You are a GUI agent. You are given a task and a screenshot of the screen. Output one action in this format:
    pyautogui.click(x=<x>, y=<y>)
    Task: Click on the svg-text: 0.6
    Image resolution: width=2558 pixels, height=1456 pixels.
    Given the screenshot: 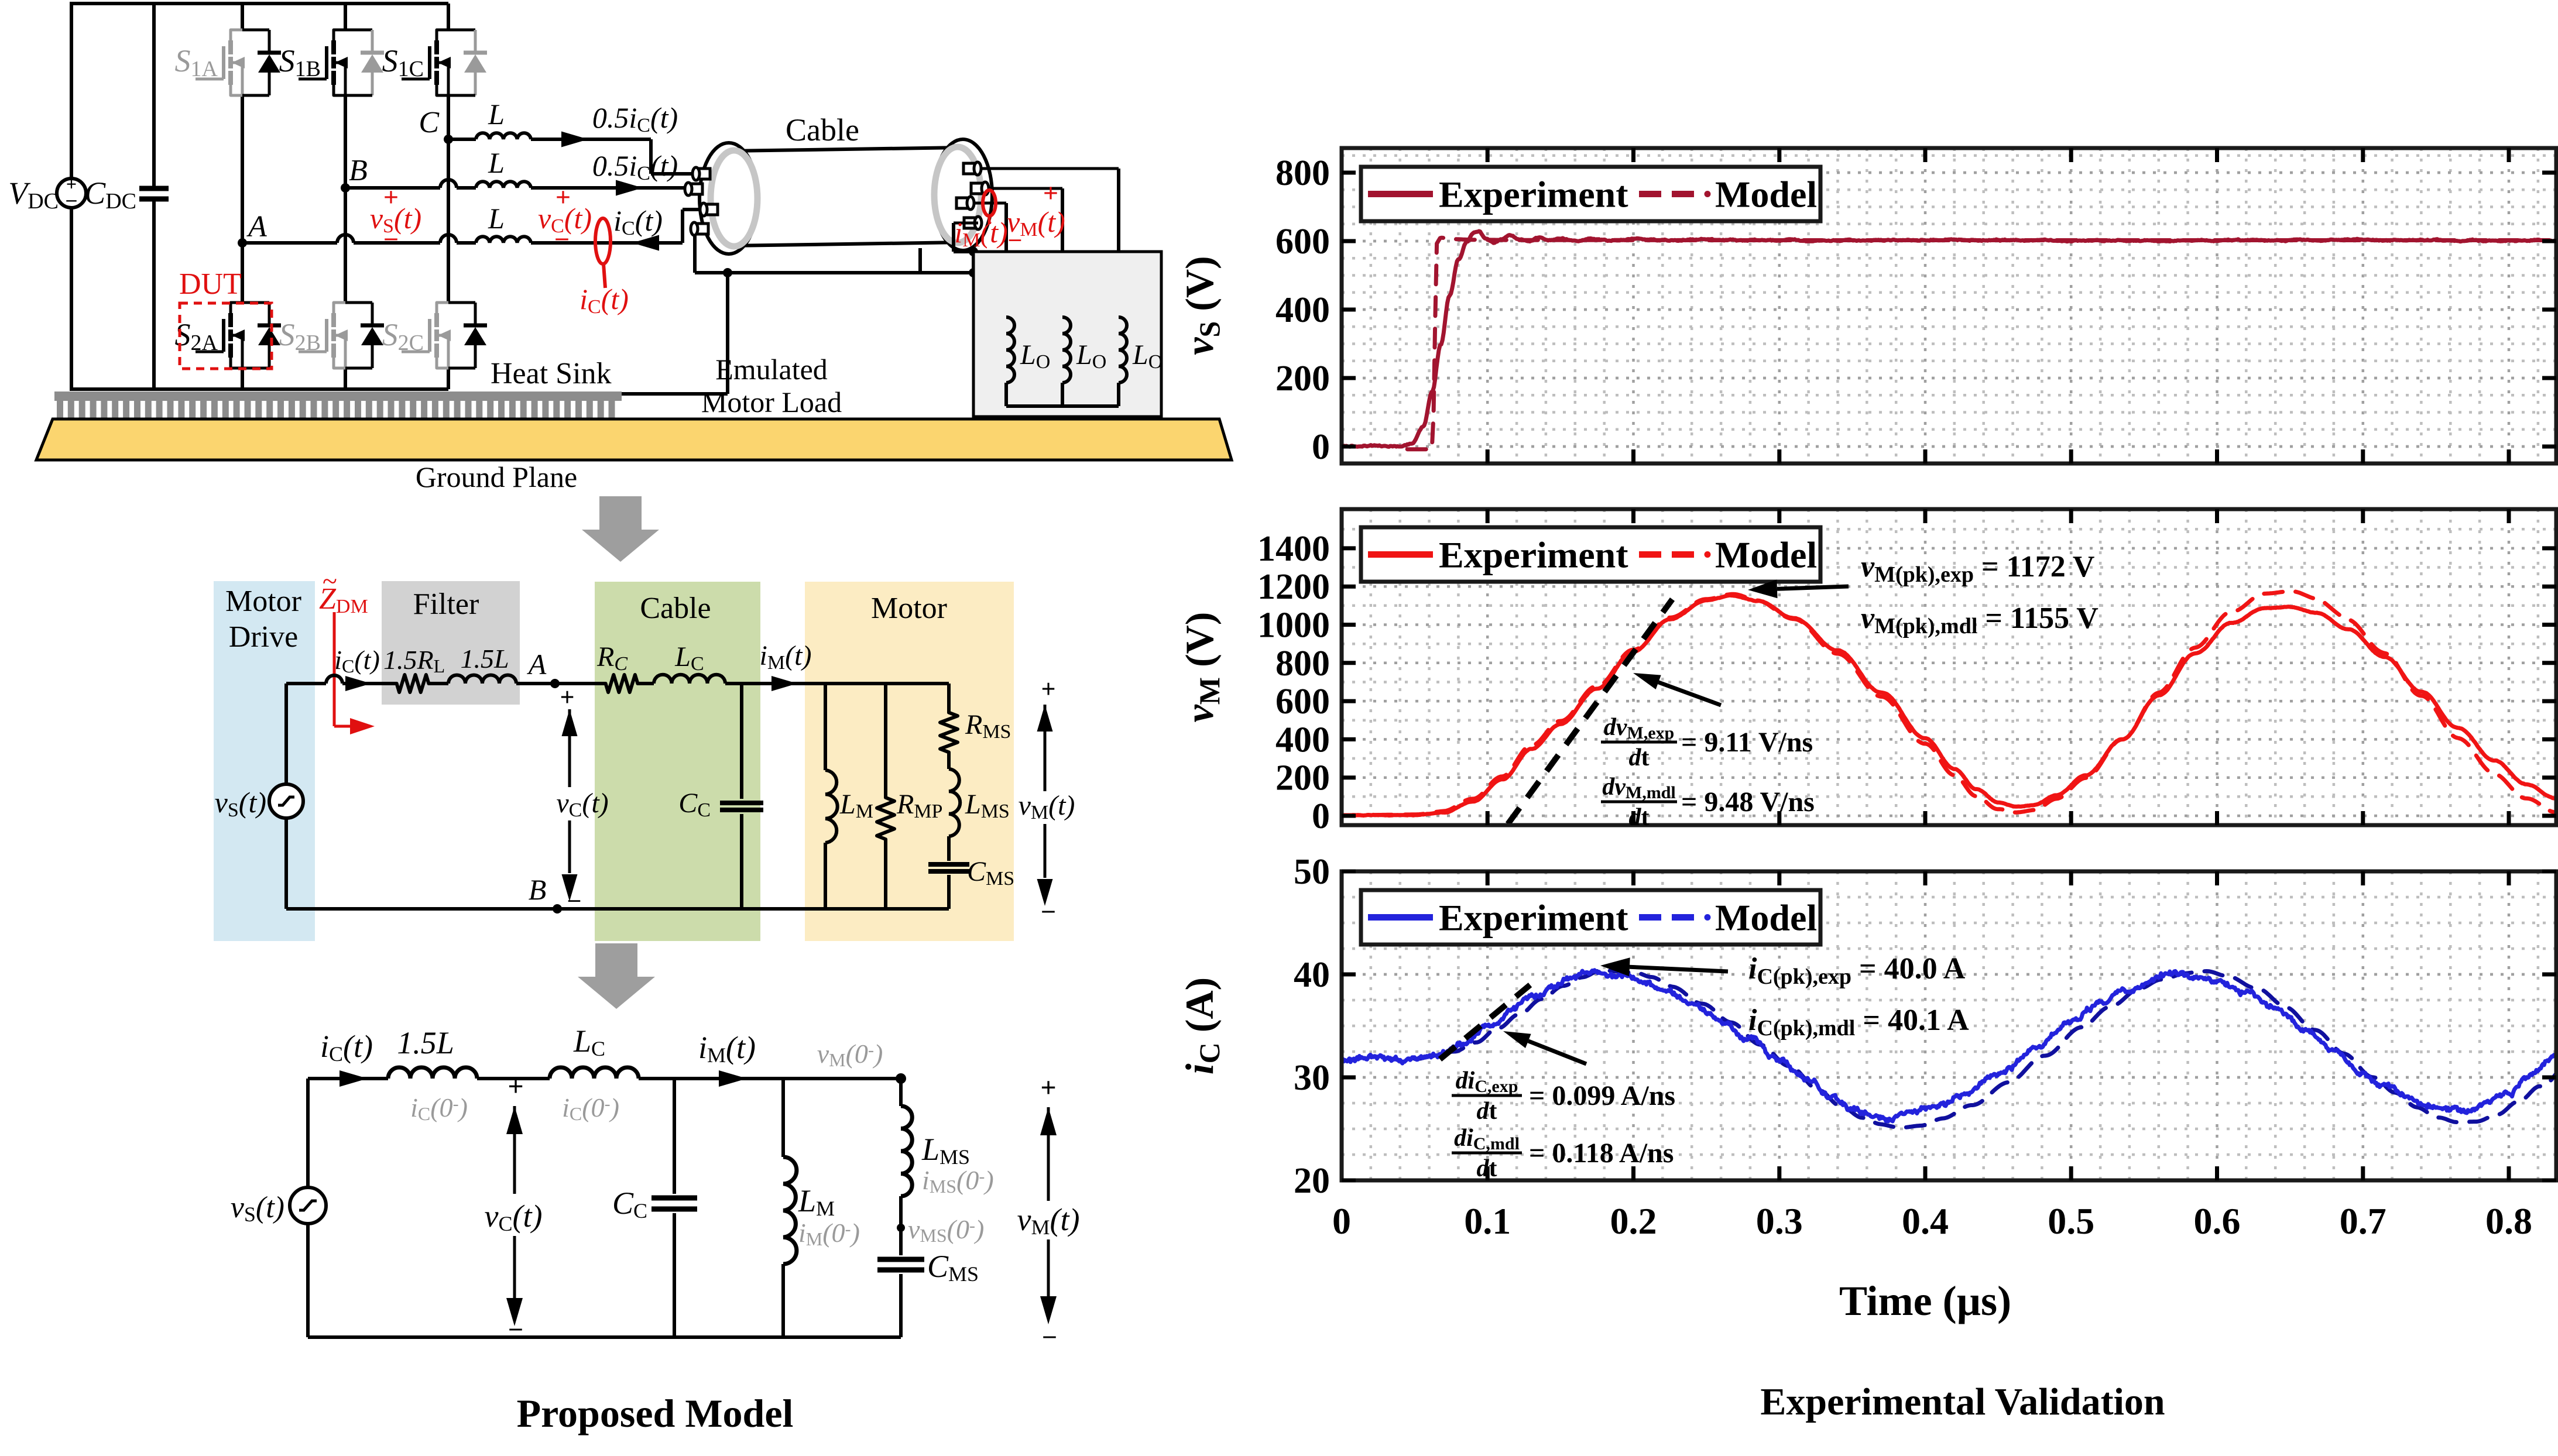 What is the action you would take?
    pyautogui.click(x=2217, y=1221)
    